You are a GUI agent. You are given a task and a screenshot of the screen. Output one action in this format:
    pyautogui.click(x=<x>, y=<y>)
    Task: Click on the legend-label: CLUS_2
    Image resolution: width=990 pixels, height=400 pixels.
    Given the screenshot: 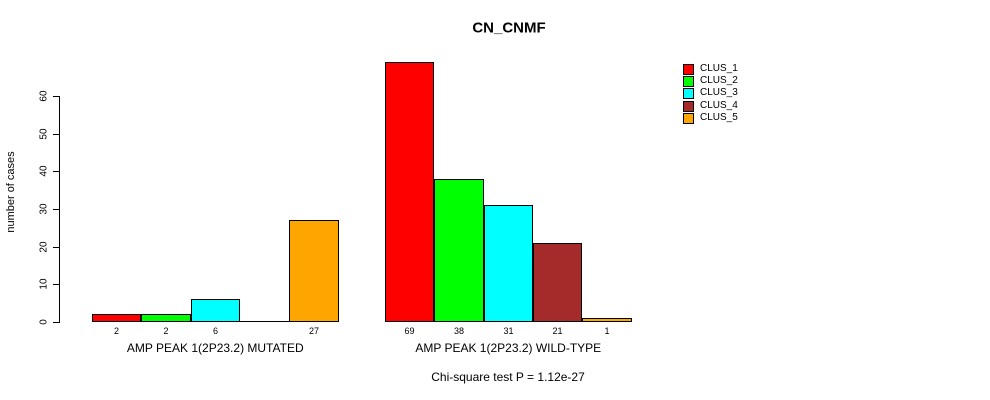 What is the action you would take?
    pyautogui.click(x=719, y=80)
    